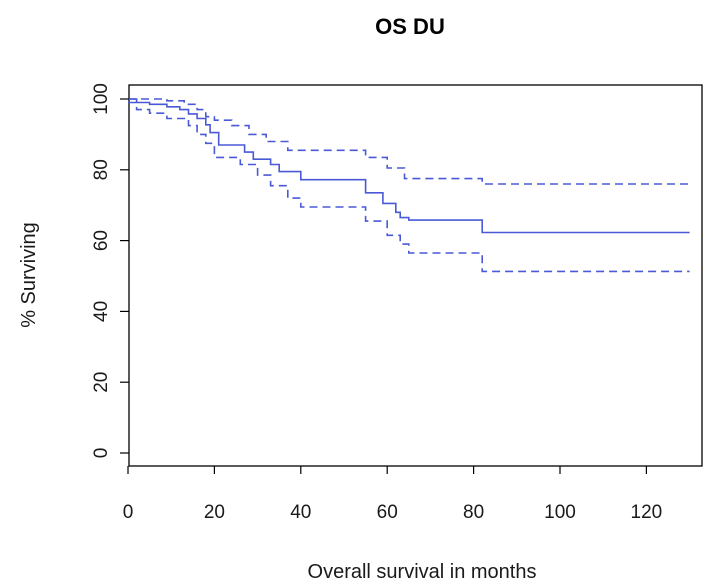  What do you see at coordinates (101, 169) in the screenshot?
I see `y-tick-label: 80` at bounding box center [101, 169].